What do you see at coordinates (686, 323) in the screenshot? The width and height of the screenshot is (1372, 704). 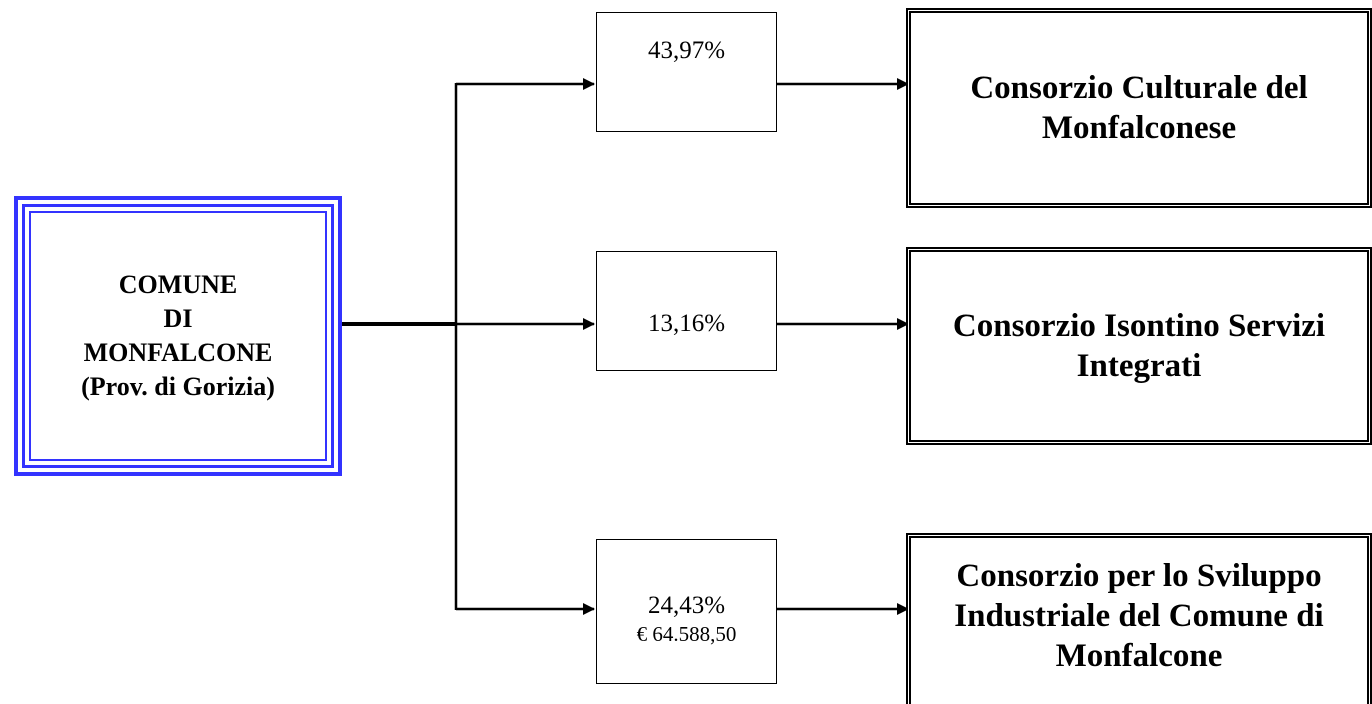 I see `share-percentage-2: 13,16%` at bounding box center [686, 323].